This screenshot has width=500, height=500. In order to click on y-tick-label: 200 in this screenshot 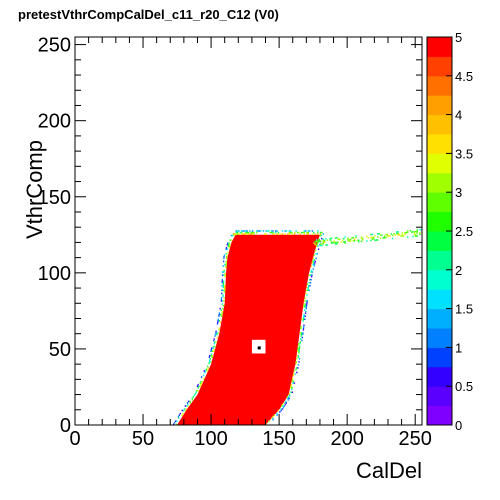, I will do `click(54, 122)`.